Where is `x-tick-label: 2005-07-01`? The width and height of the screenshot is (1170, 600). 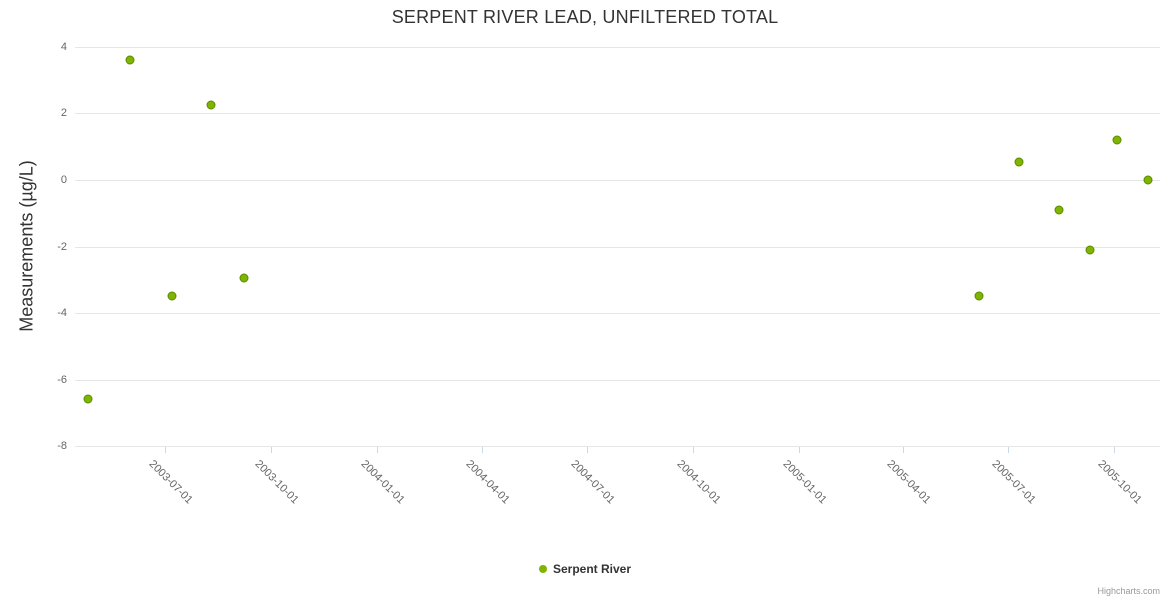 x-tick-label: 2005-07-01 is located at coordinates (1013, 482).